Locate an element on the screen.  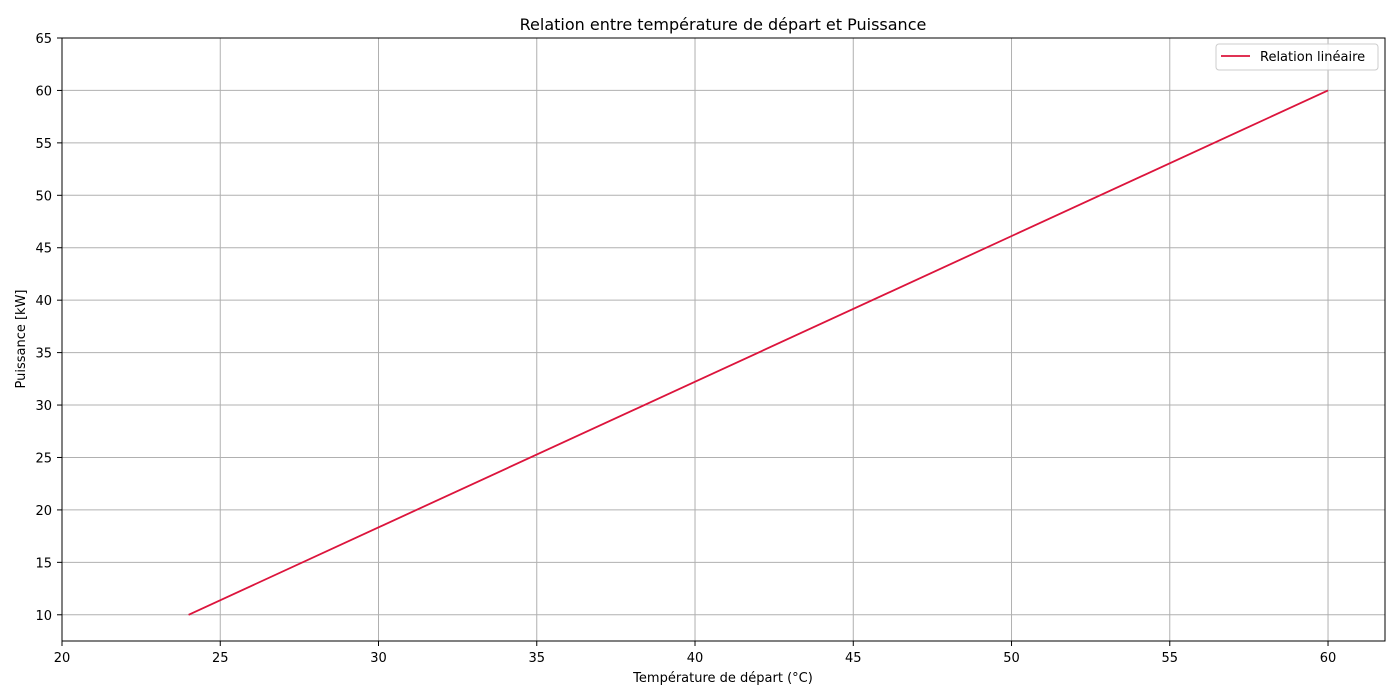
legend-box is located at coordinates (1297, 57).